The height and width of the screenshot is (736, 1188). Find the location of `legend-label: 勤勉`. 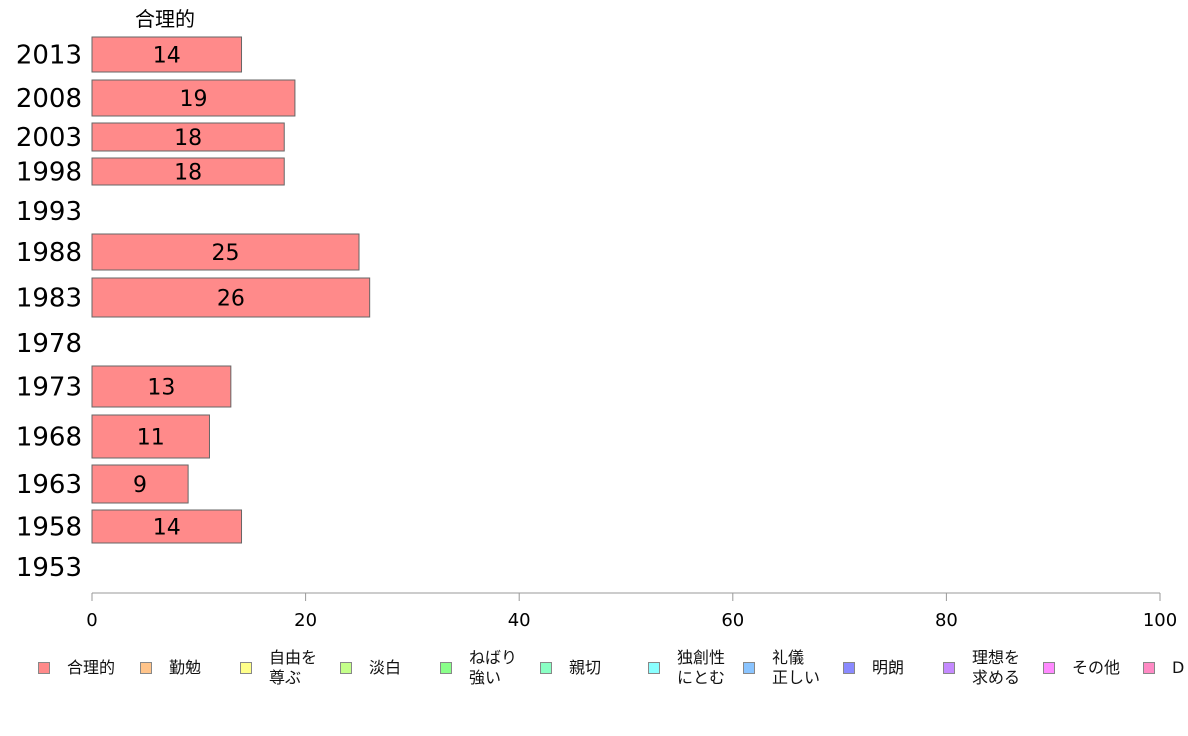

legend-label: 勤勉 is located at coordinates (185, 667).